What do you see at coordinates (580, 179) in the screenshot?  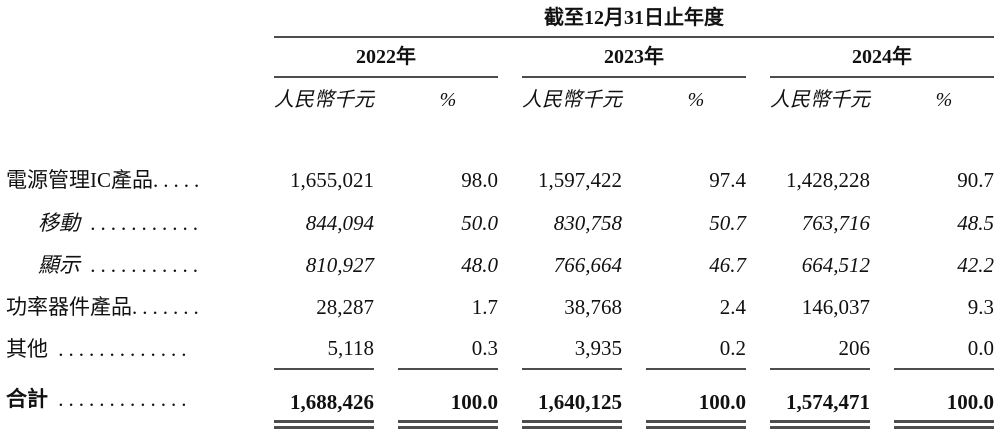 I see `amount-cell: 1,597,422` at bounding box center [580, 179].